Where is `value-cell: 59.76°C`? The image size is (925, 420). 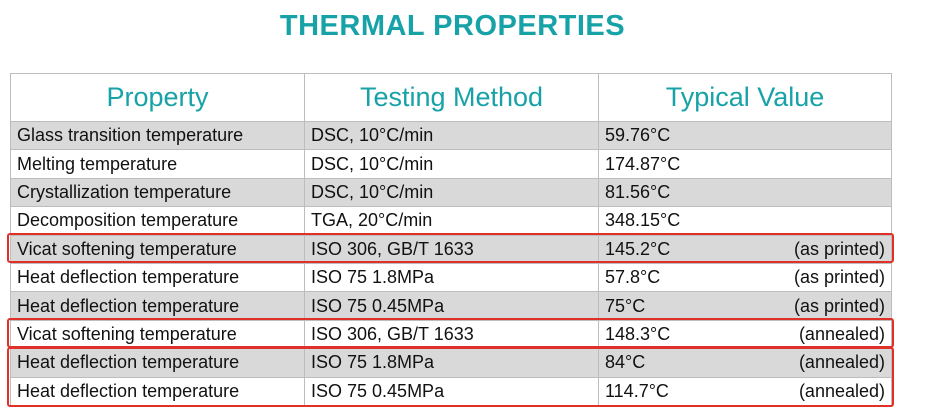
value-cell: 59.76°C is located at coordinates (745, 136).